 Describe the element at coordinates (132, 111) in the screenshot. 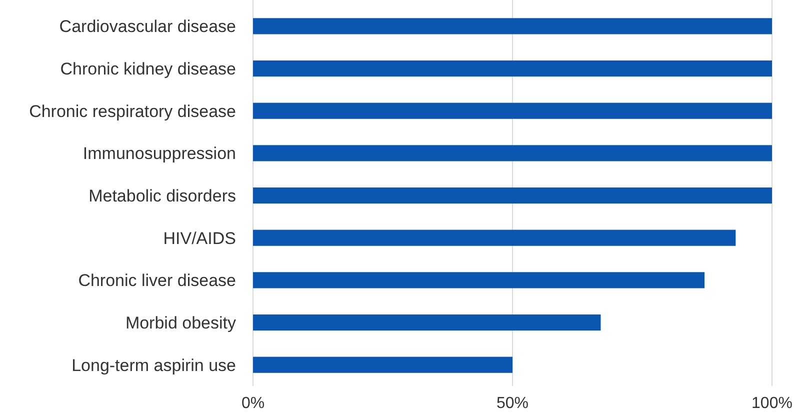

I see `y-tick-label: Chronic respiratory disease` at that location.